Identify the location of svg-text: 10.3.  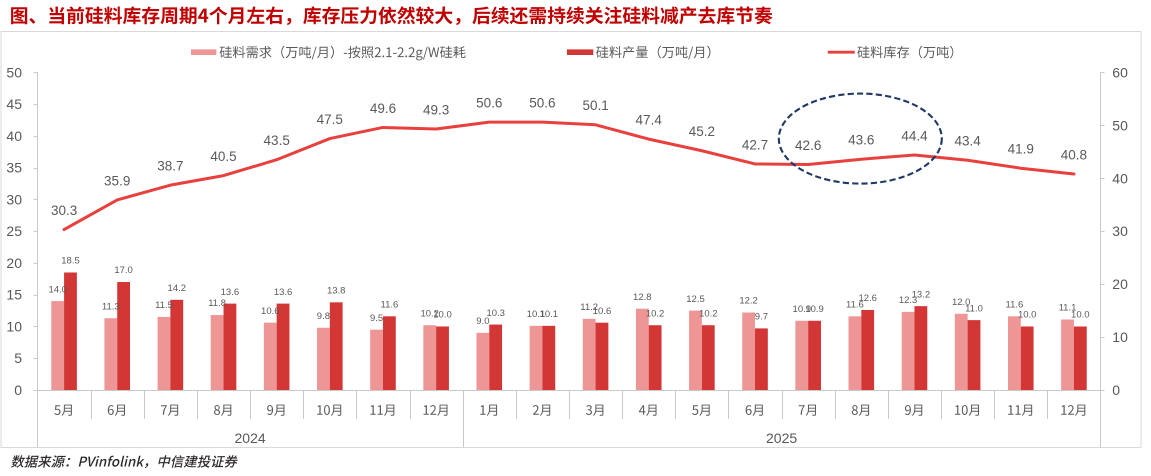
(495, 313).